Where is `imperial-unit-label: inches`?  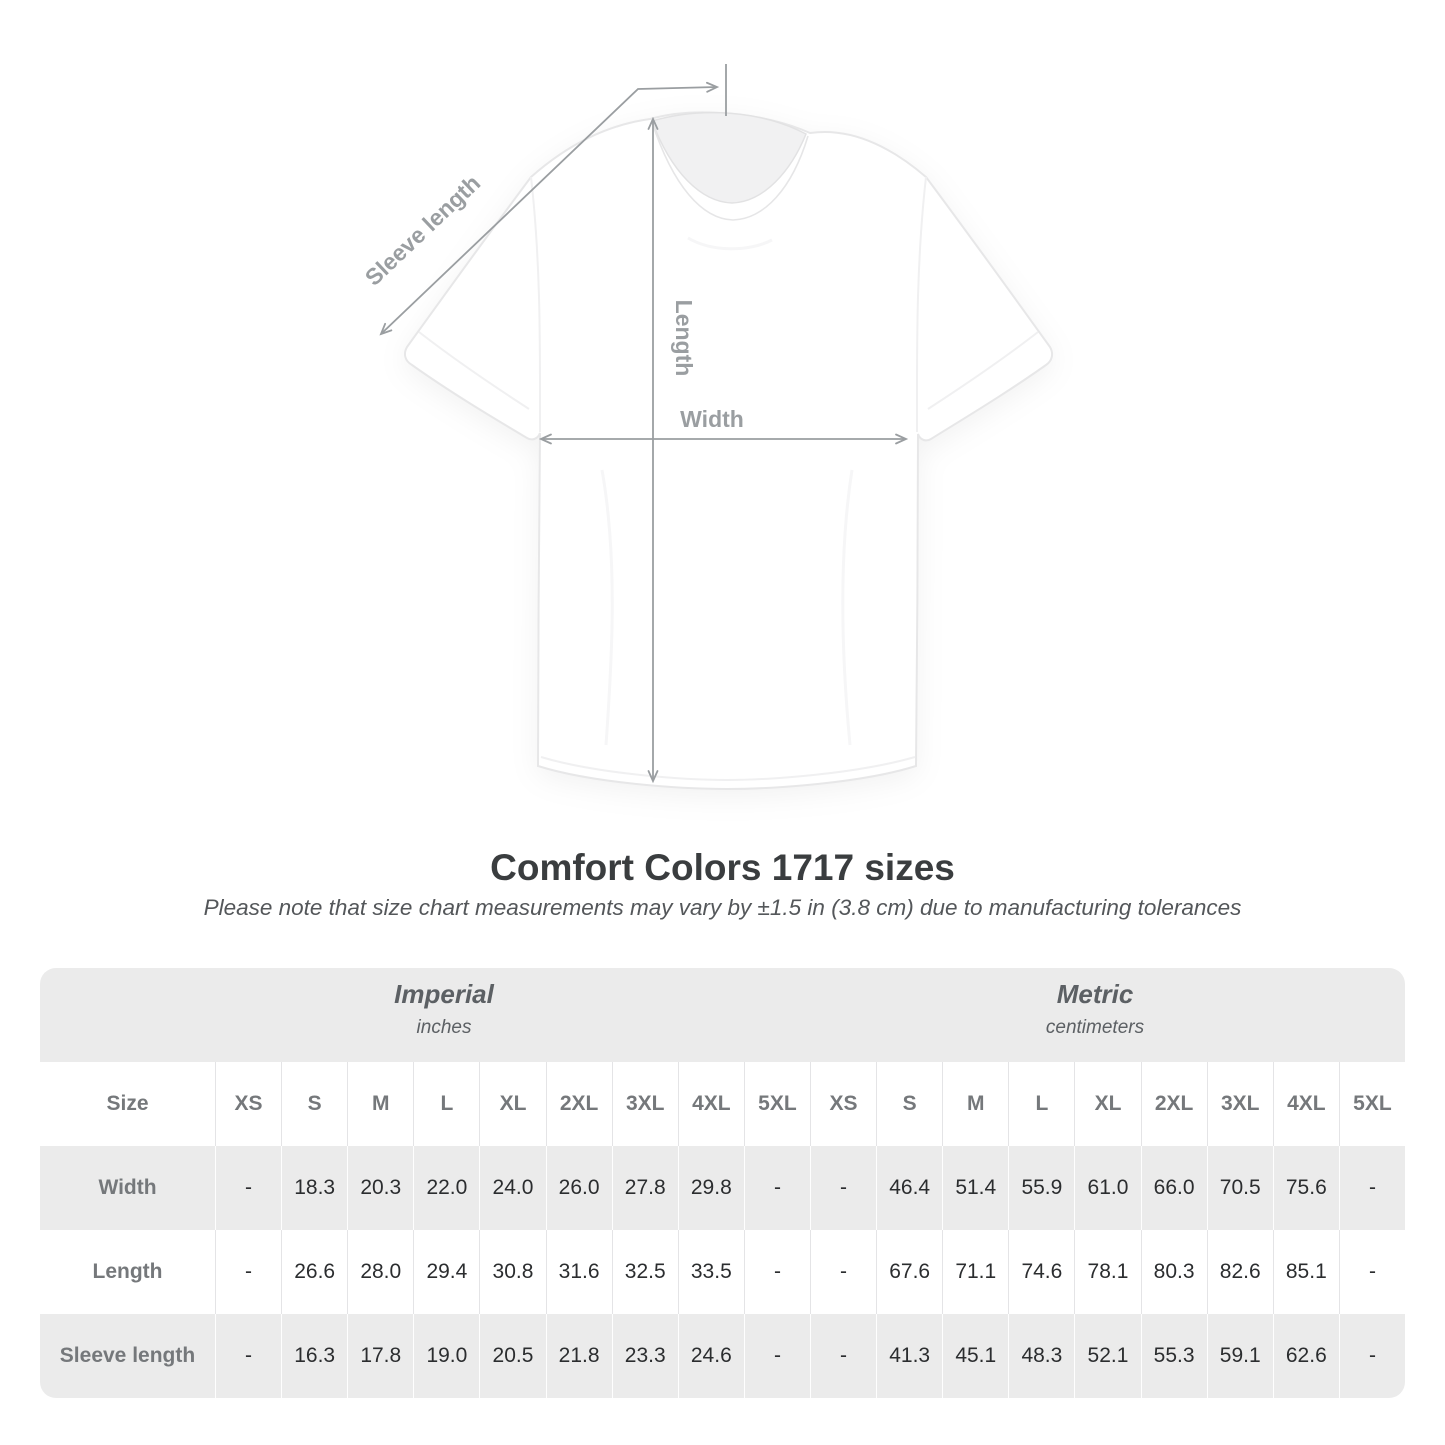
imperial-unit-label: inches is located at coordinates (444, 1028).